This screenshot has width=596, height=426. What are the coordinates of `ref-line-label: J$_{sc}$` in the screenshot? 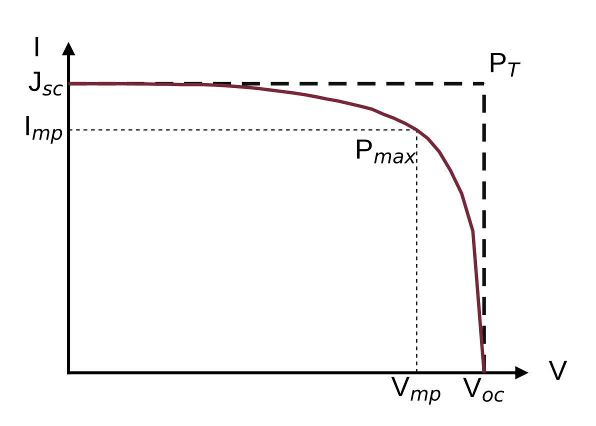 It's located at (45, 84).